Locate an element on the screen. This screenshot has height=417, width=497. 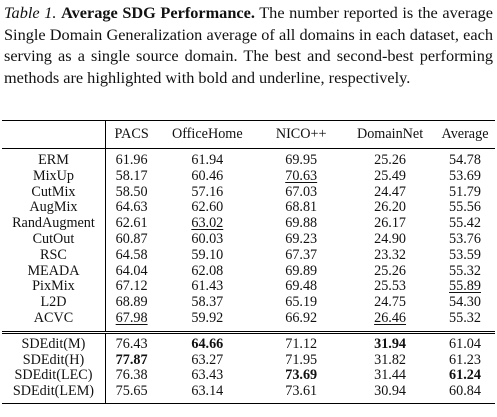
value-text: 60.84 is located at coordinates (465, 391).